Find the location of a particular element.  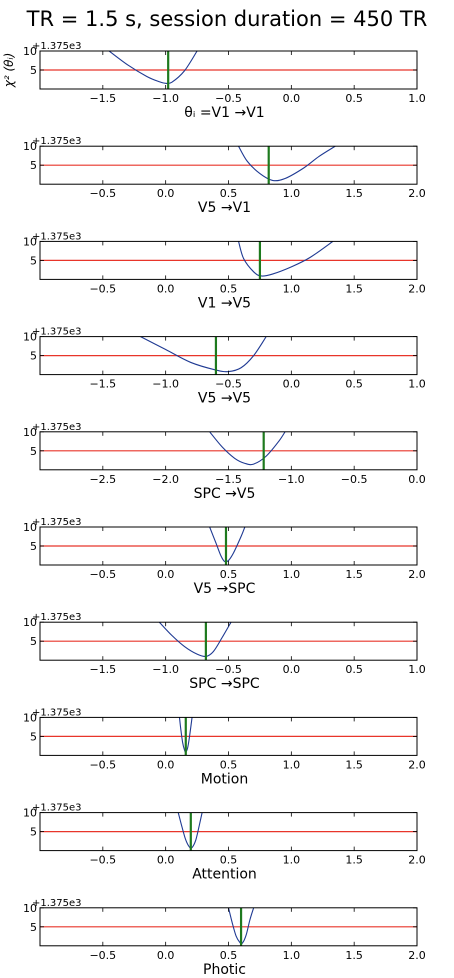

x-axis-label: θᵢ =V1 →V1 is located at coordinates (224, 113).